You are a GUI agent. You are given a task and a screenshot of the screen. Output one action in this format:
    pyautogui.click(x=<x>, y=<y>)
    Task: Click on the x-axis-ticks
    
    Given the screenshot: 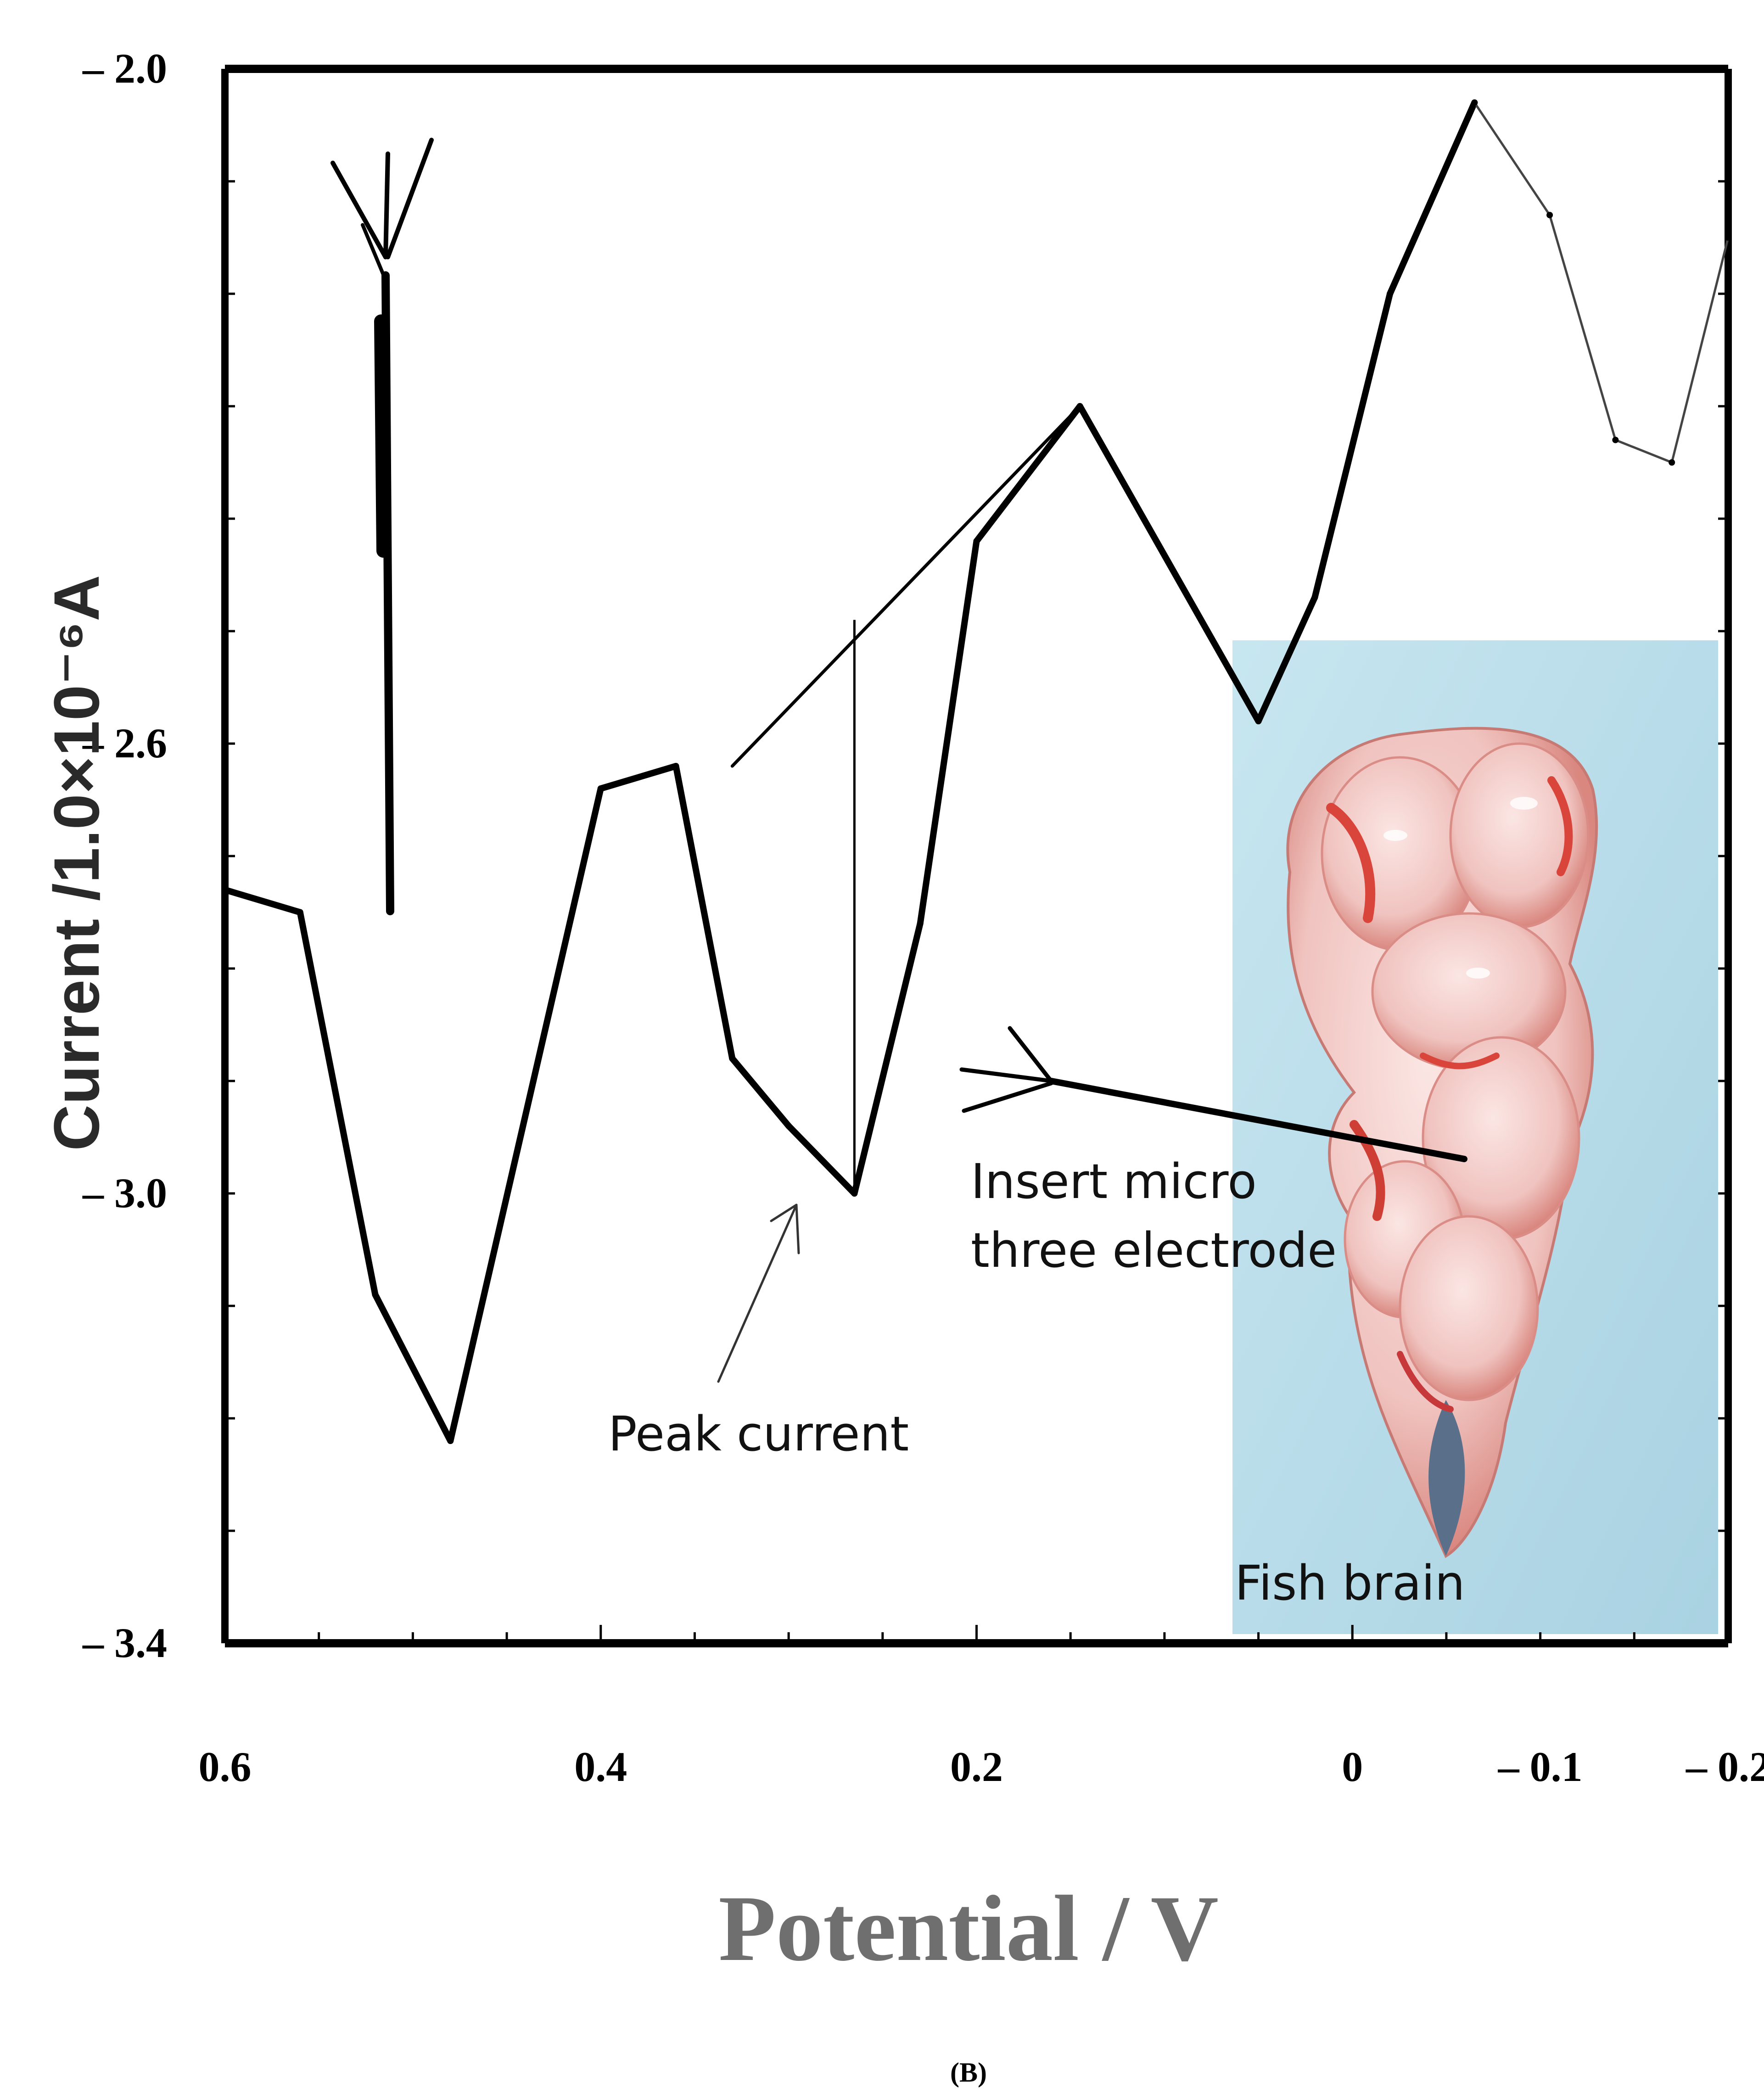 What is the action you would take?
    pyautogui.click(x=977, y=1634)
    